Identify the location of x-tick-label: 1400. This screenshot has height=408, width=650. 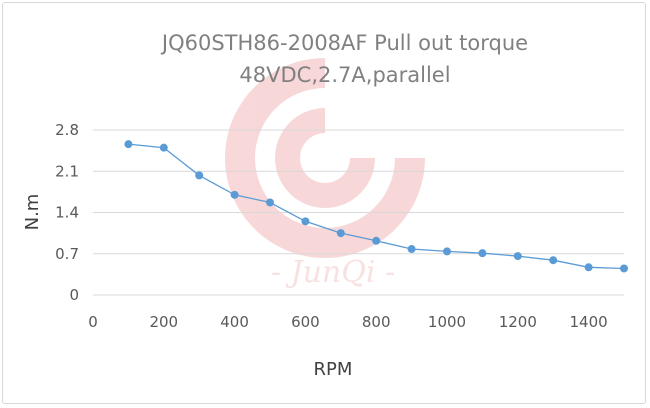
(589, 322).